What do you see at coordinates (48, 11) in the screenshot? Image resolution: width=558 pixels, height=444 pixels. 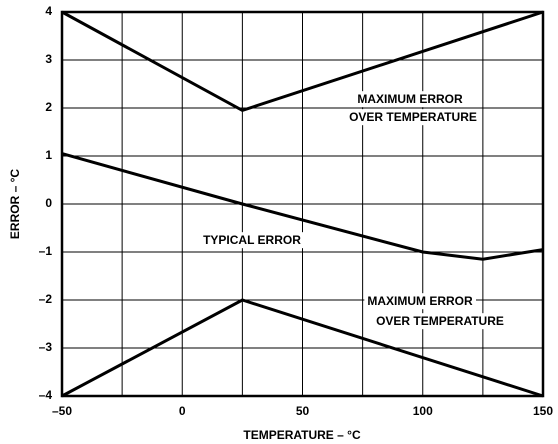 I see `y-tick-label: 4` at bounding box center [48, 11].